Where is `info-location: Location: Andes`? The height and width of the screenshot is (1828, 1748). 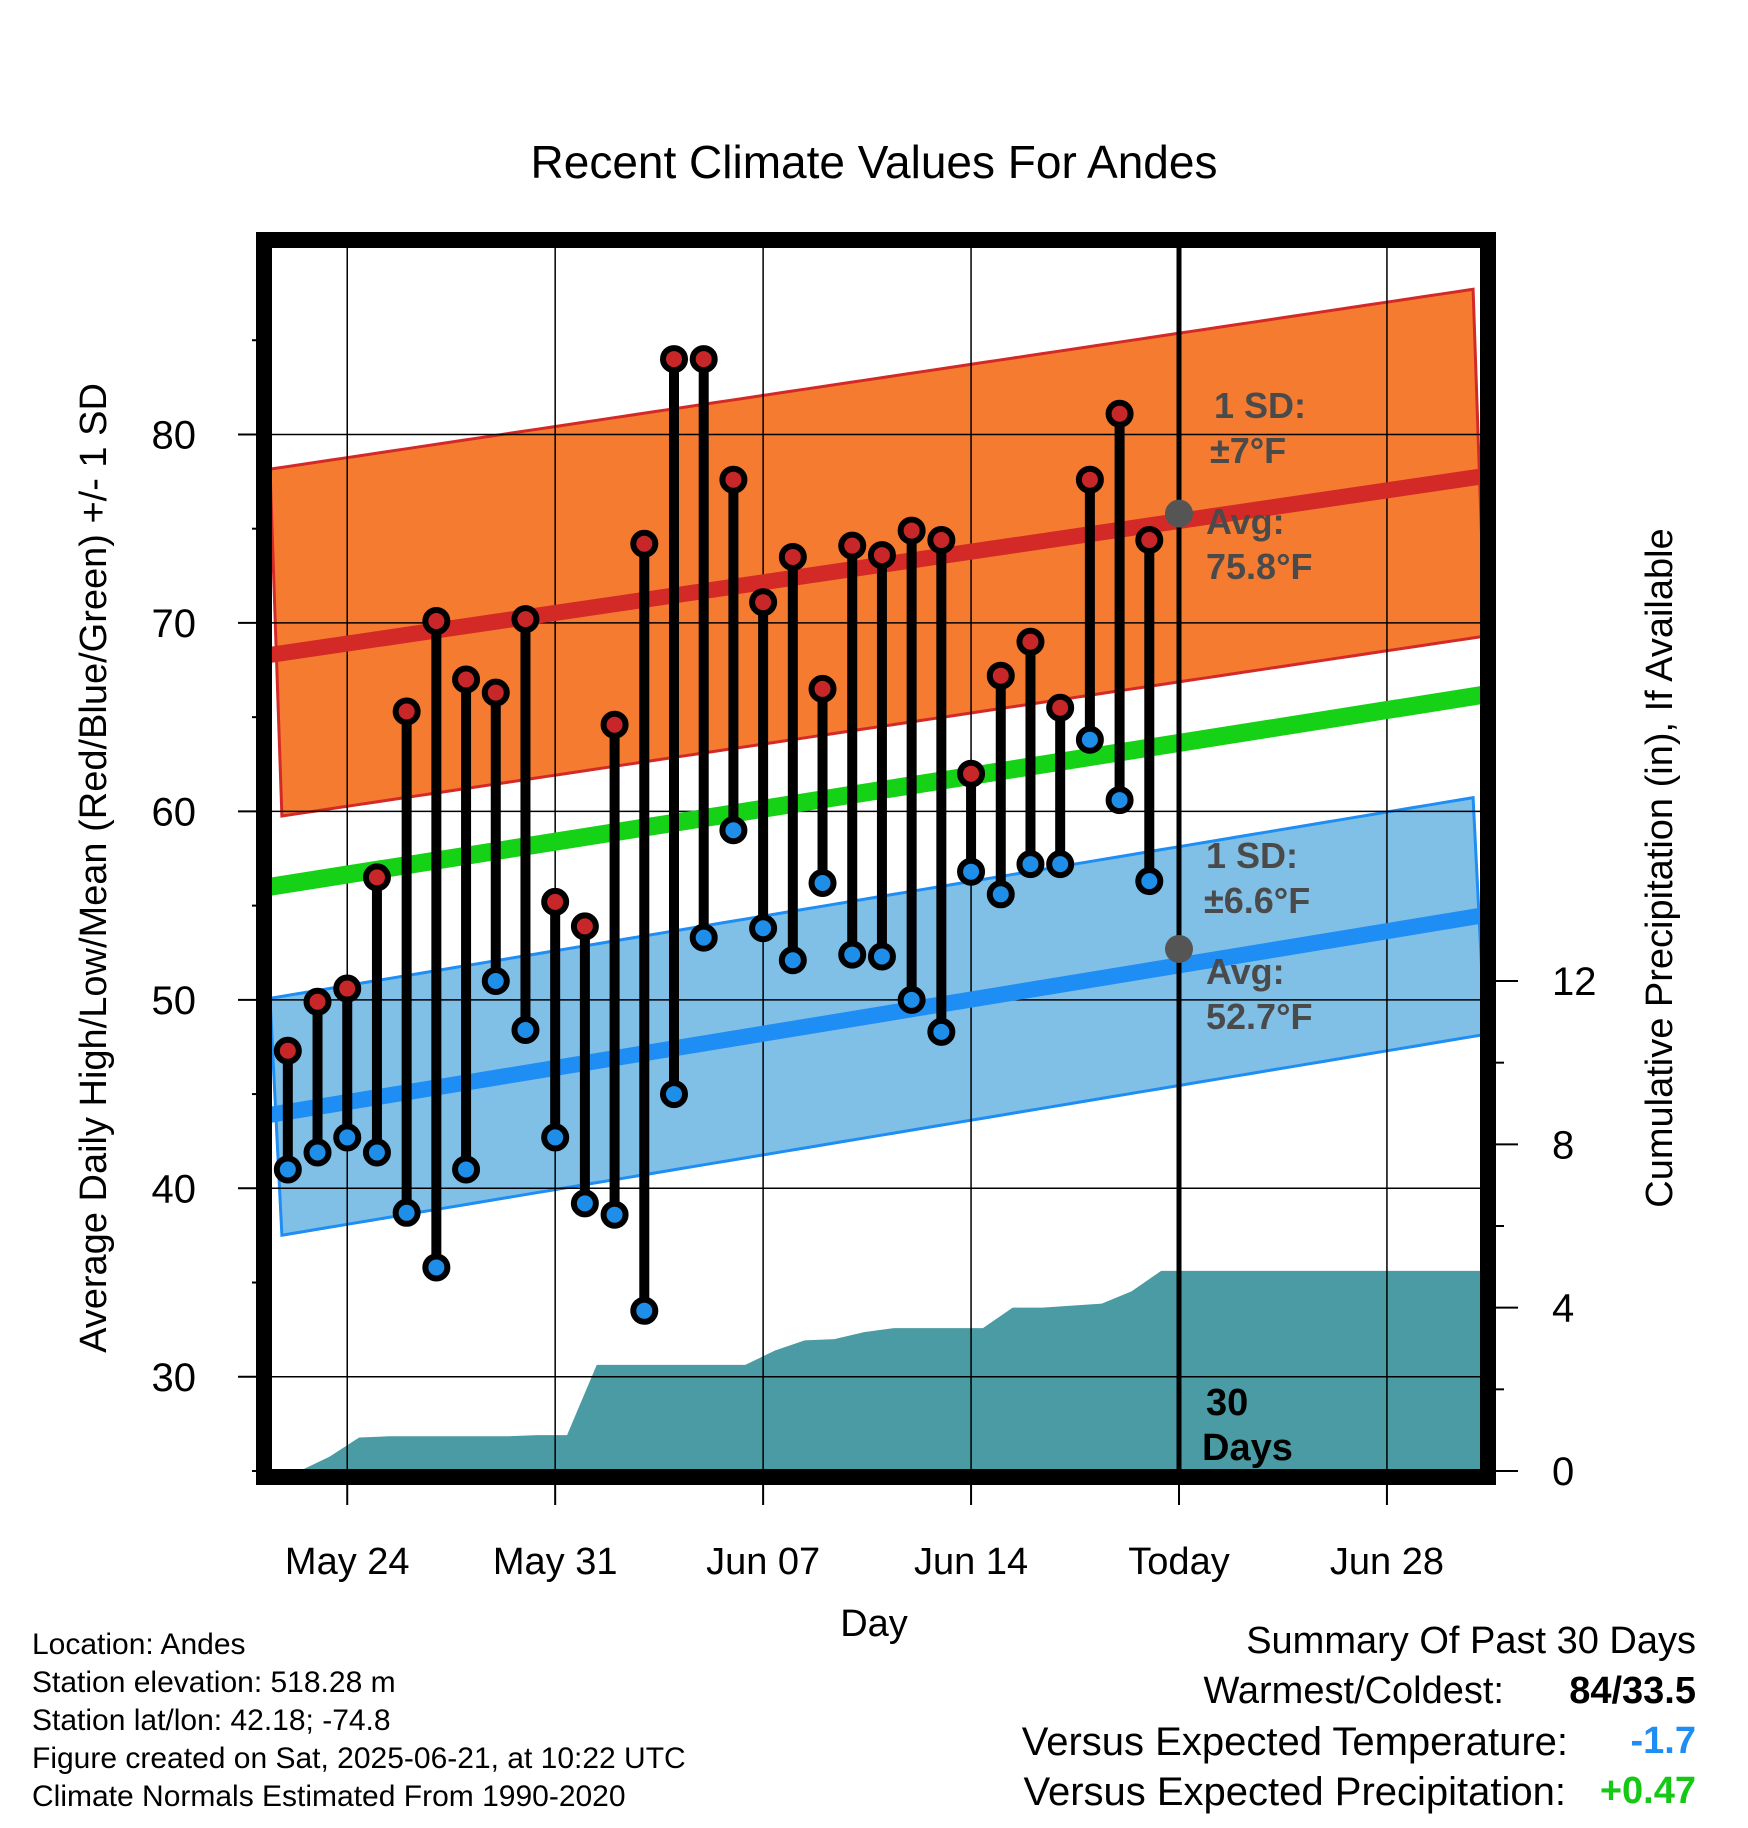 info-location: Location: Andes is located at coordinates (139, 1644).